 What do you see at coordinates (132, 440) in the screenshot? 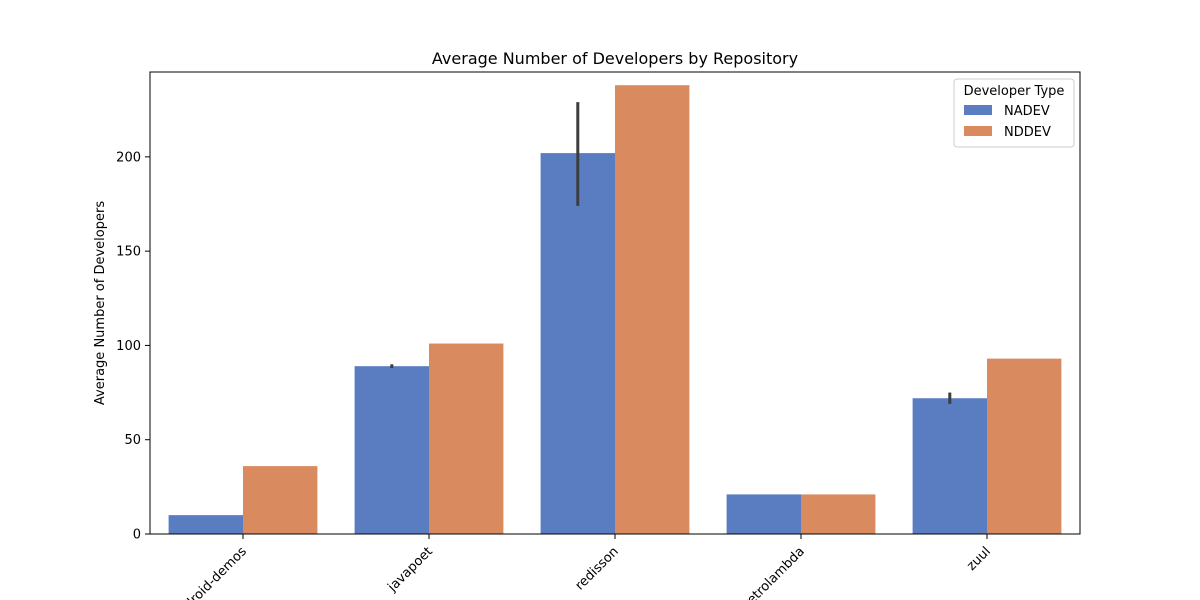
I see `y-tick-label: 50` at bounding box center [132, 440].